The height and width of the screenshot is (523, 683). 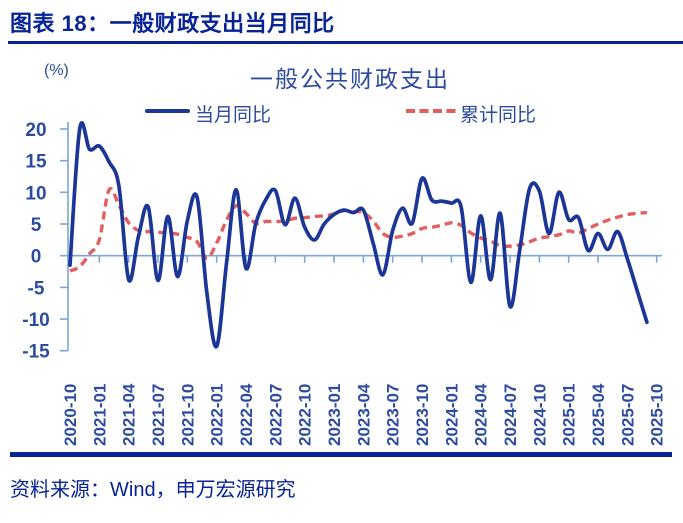 What do you see at coordinates (36, 162) in the screenshot?
I see `y-axis-tick-label: 15` at bounding box center [36, 162].